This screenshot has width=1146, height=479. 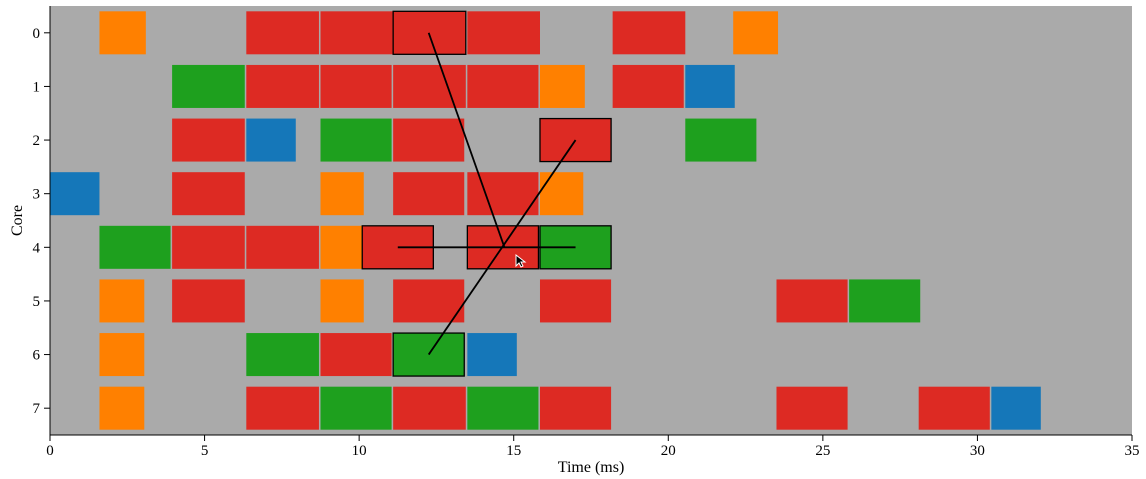 What do you see at coordinates (1132, 451) in the screenshot?
I see `x-tick-label: 35` at bounding box center [1132, 451].